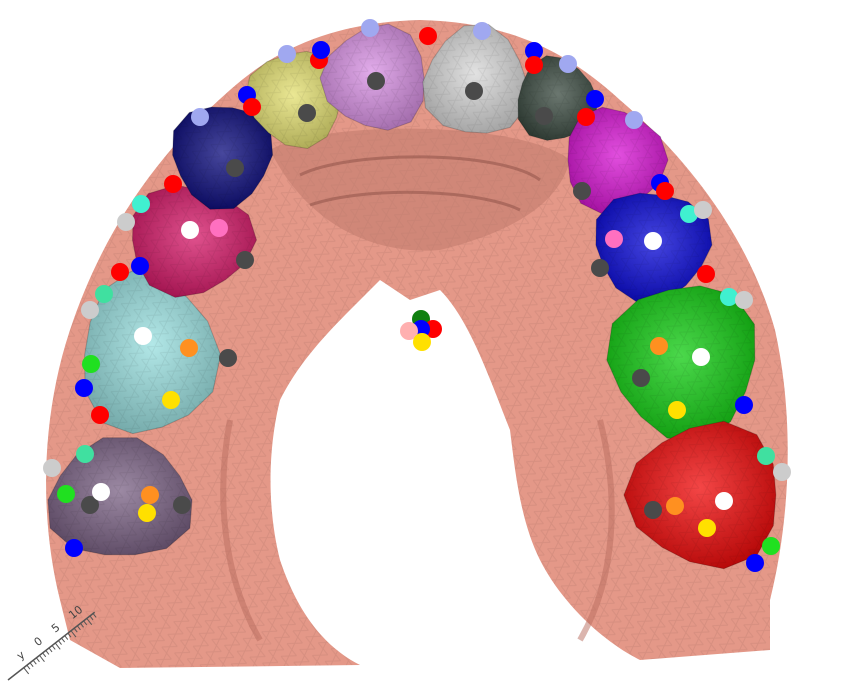  I want to click on tooth-right-lateral, so click(475, 78).